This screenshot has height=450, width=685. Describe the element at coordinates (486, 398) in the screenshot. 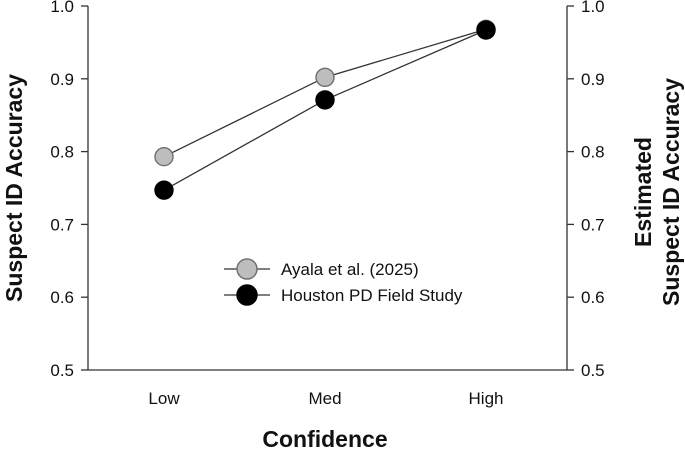

I see `x-tick-label: High` at that location.